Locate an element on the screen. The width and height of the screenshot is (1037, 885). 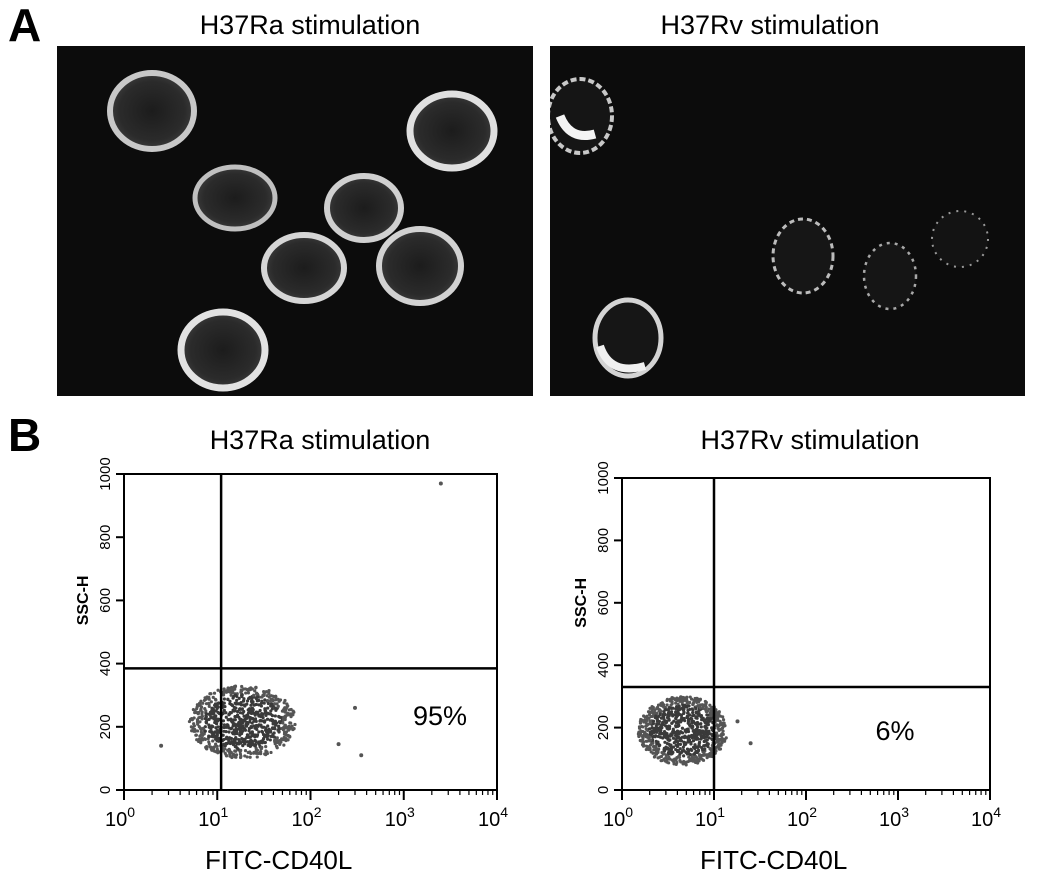
y-tick-label: 200 is located at coordinates (105, 726).